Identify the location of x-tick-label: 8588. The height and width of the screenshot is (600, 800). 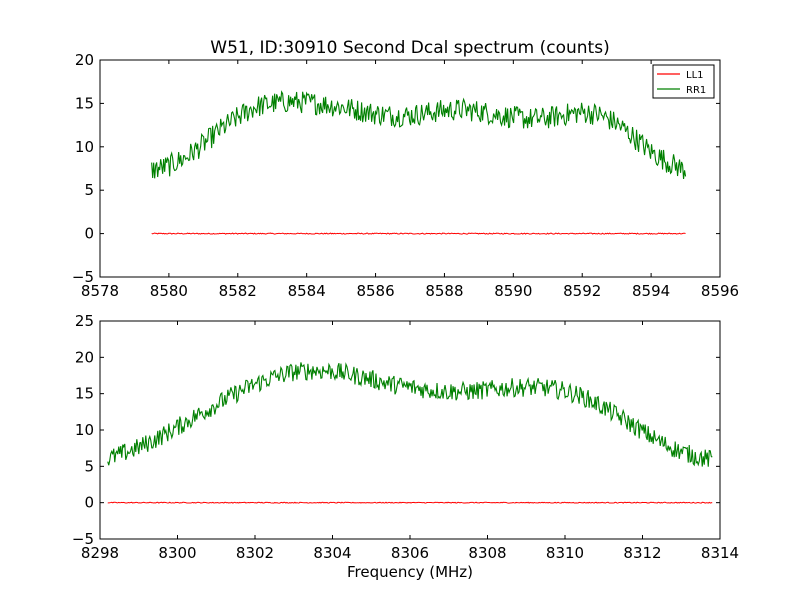
(444, 291).